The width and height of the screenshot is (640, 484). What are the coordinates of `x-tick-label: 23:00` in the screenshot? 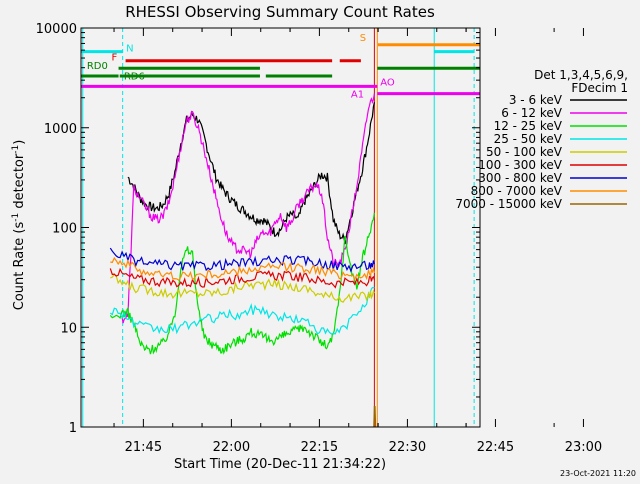 It's located at (583, 447).